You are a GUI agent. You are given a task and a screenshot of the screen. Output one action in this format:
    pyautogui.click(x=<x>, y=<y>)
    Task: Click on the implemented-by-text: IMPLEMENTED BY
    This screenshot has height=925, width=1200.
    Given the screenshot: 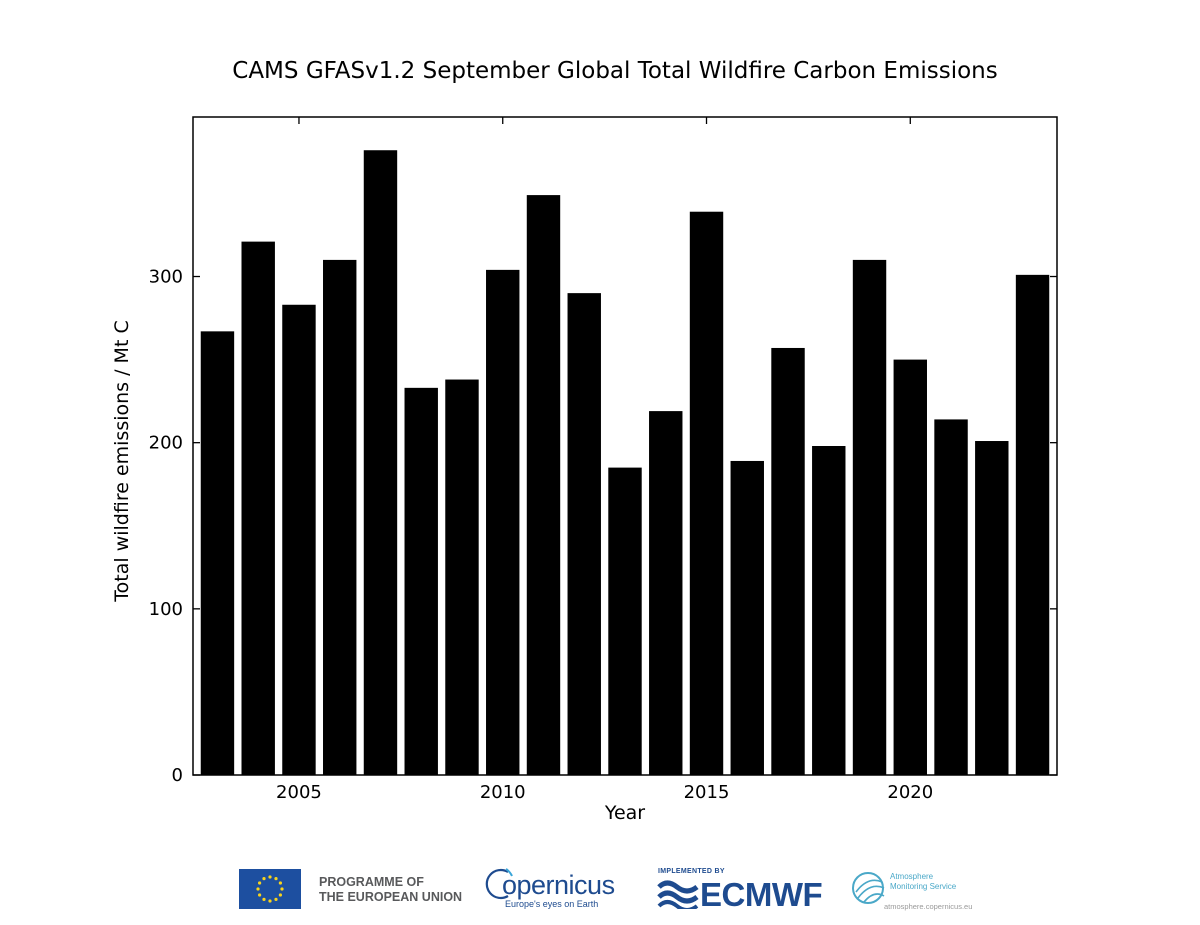 What is the action you would take?
    pyautogui.click(x=691, y=871)
    